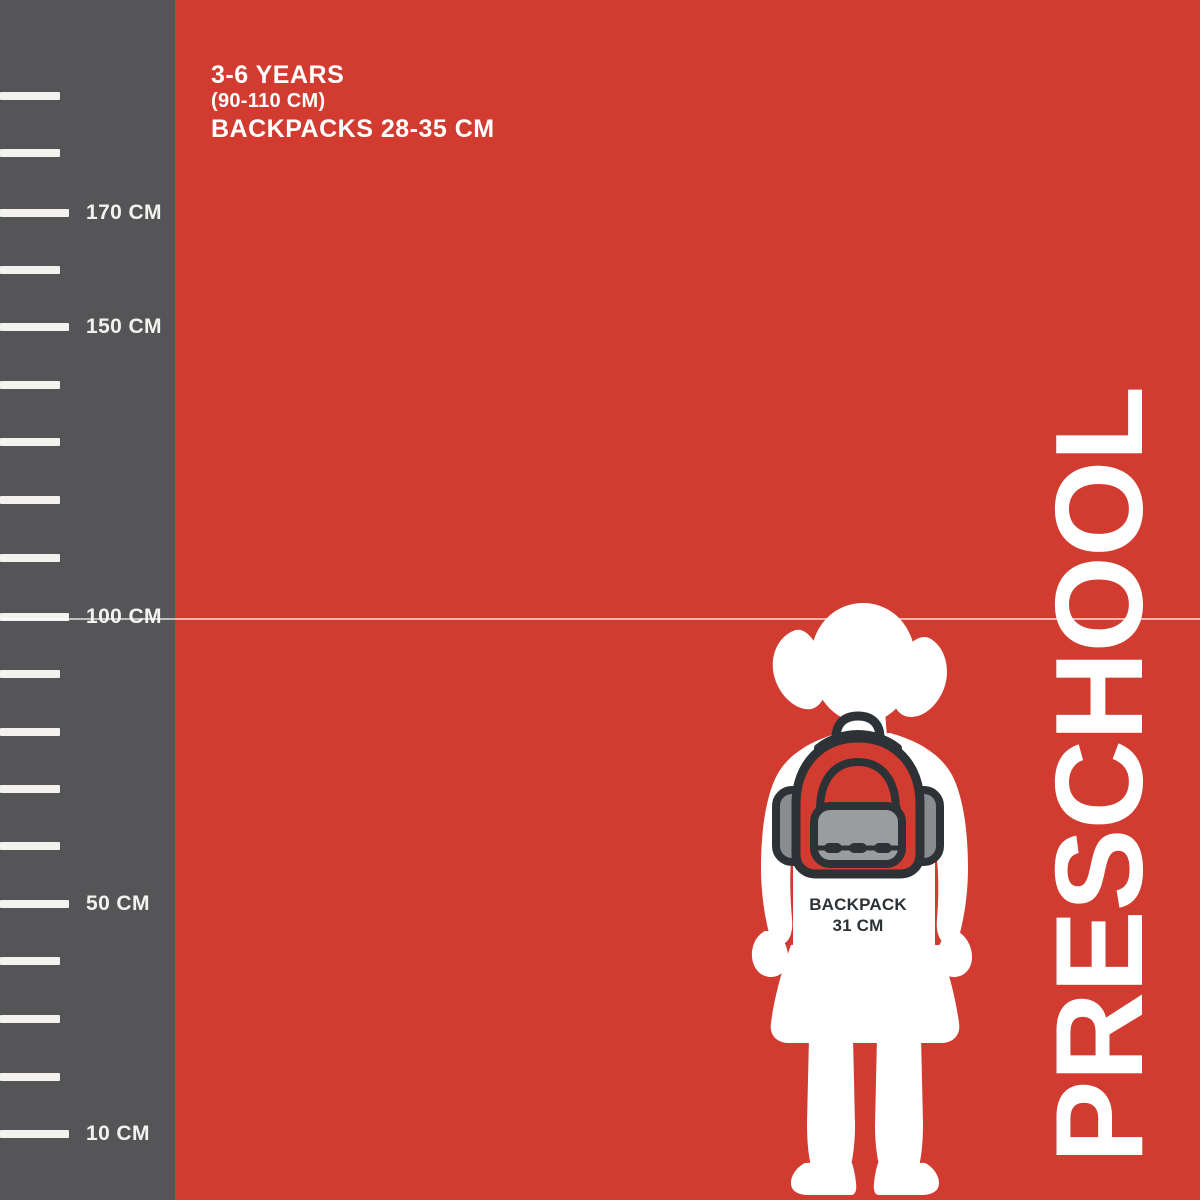  What do you see at coordinates (124, 212) in the screenshot?
I see `ruler-tick-label: 170 CM` at bounding box center [124, 212].